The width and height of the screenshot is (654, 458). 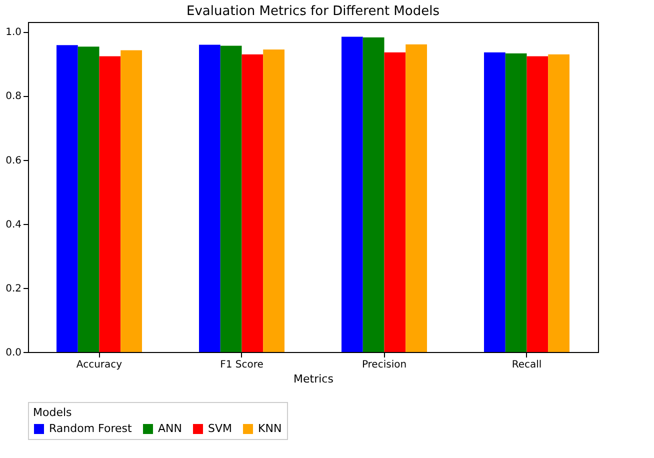 What do you see at coordinates (242, 365) in the screenshot?
I see `x-tick-label: F1 Score` at bounding box center [242, 365].